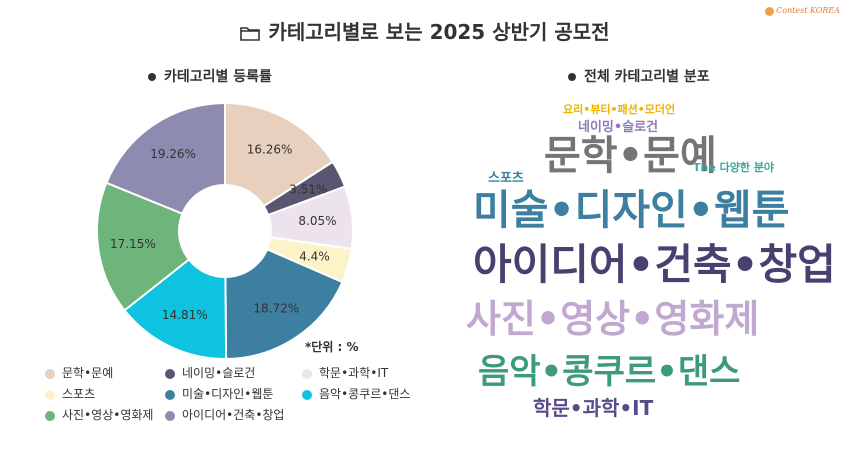 The image size is (850, 452). I want to click on folder-icon, so click(250, 34).